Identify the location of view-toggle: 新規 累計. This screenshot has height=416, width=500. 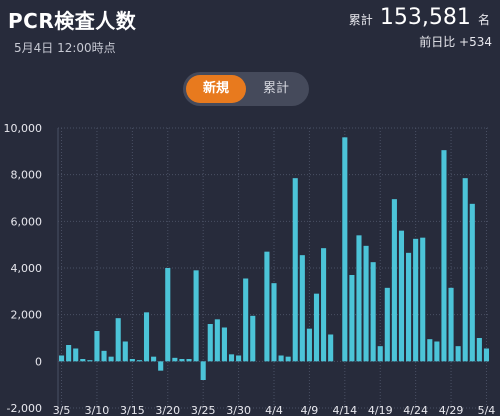
(246, 89).